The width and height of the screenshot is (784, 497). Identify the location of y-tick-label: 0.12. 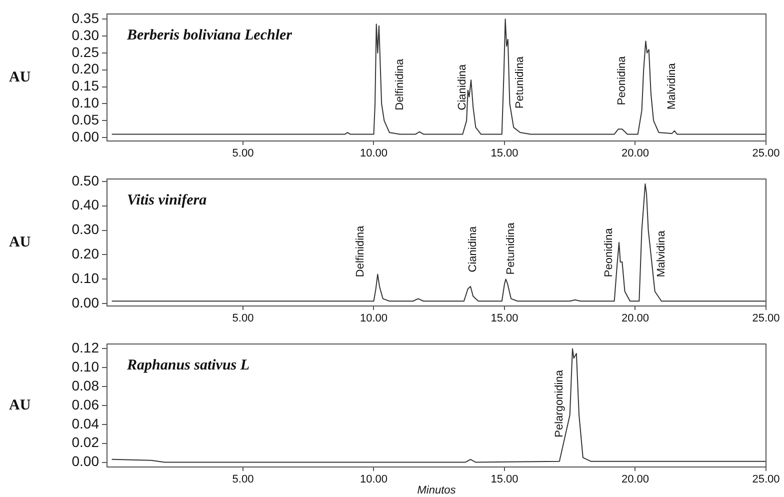
(86, 348).